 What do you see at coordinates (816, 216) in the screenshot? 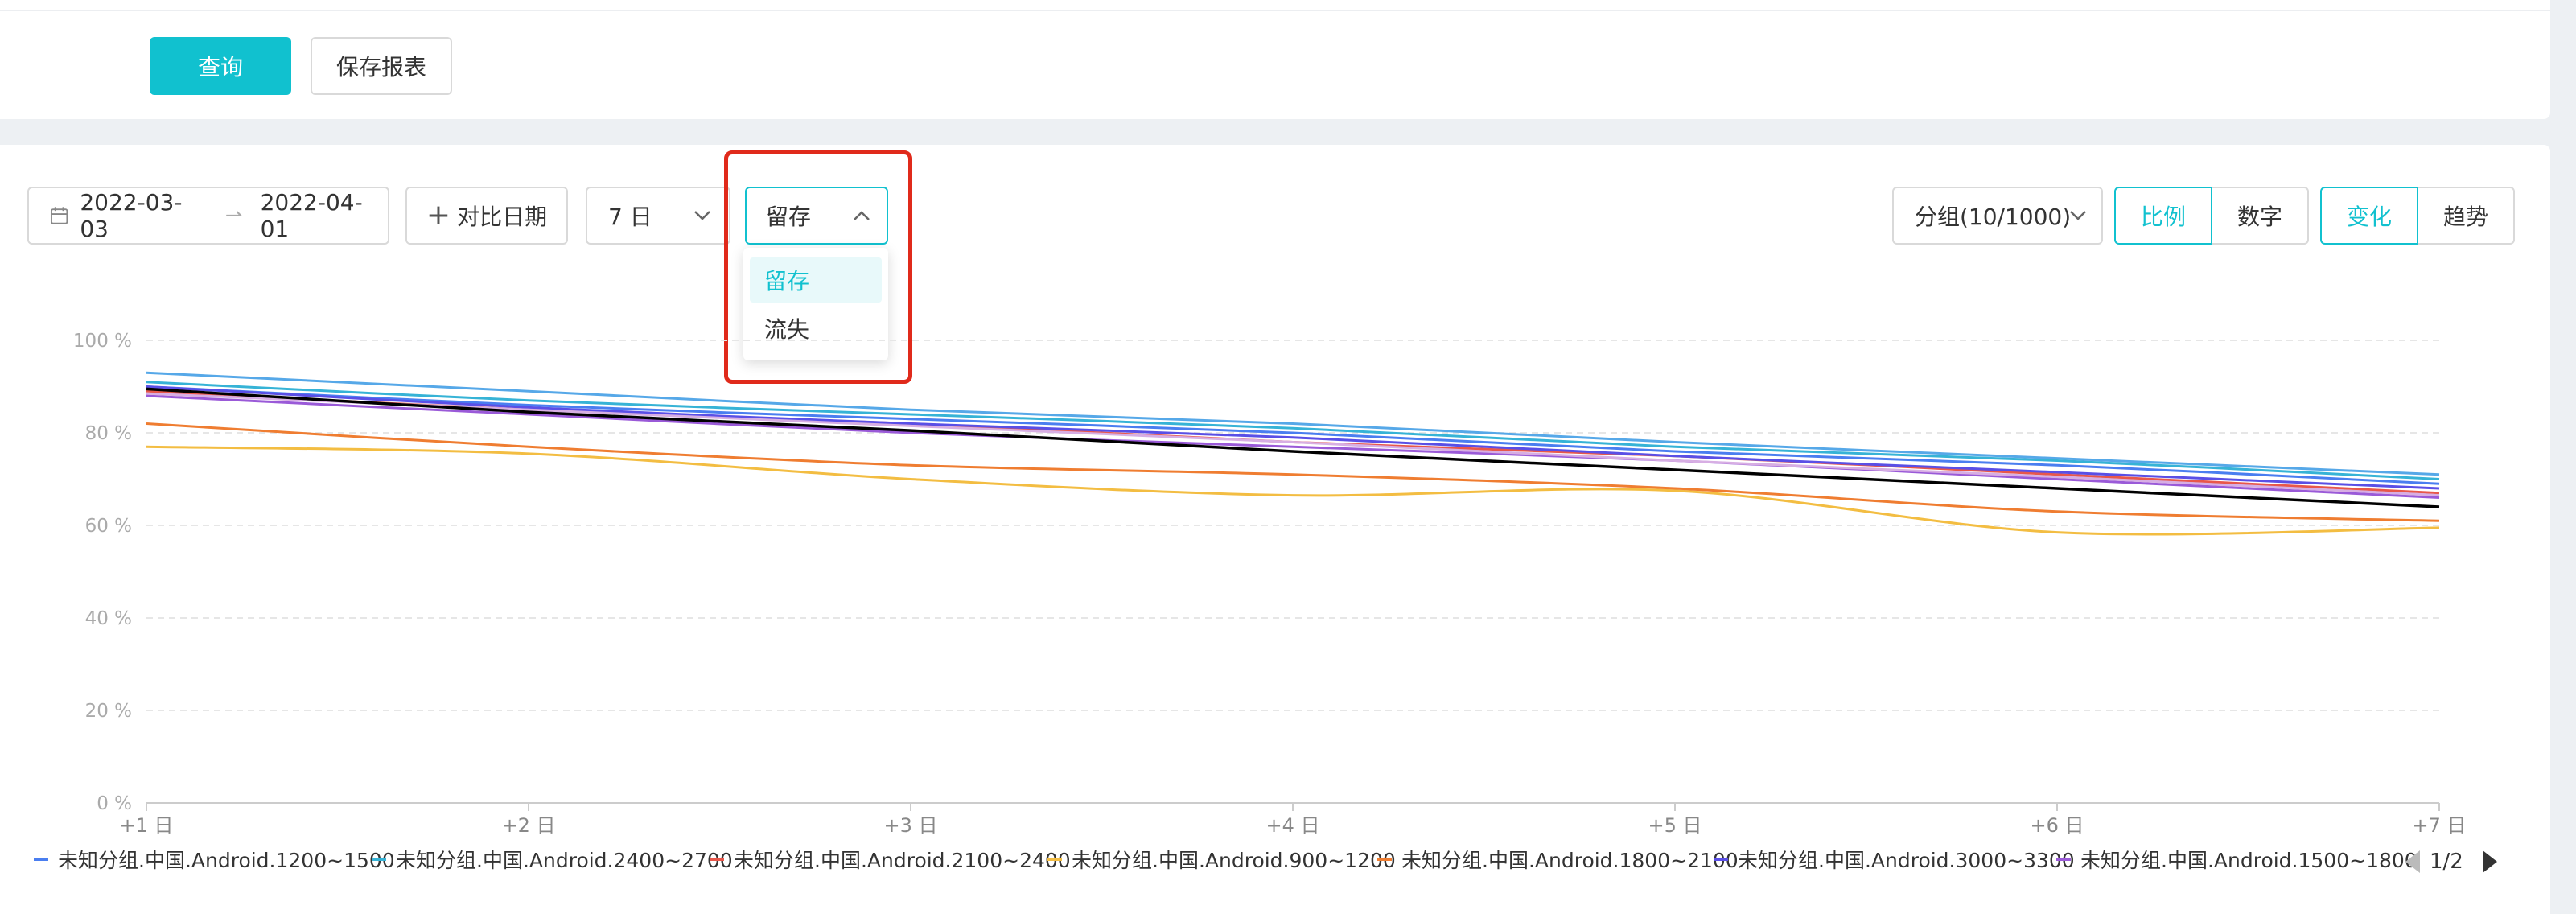
I see `metric-select: 留存` at bounding box center [816, 216].